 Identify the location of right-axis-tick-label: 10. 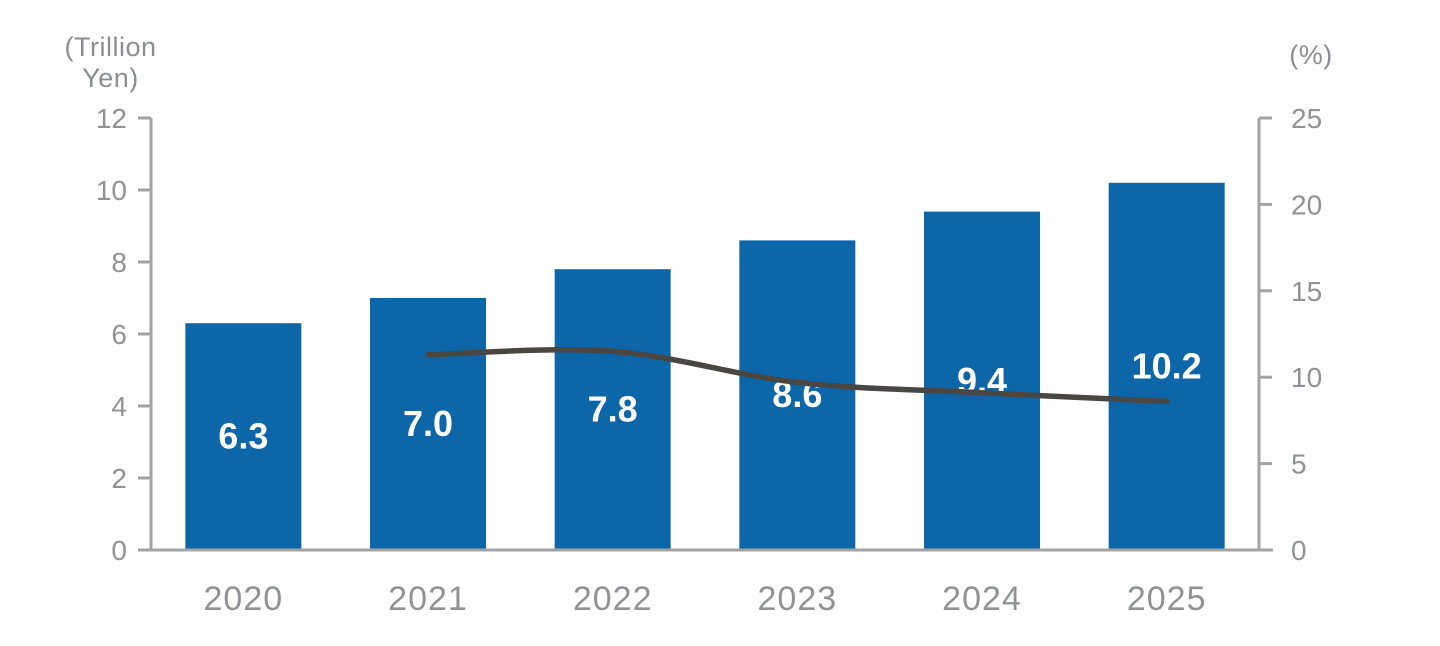
(1306, 377).